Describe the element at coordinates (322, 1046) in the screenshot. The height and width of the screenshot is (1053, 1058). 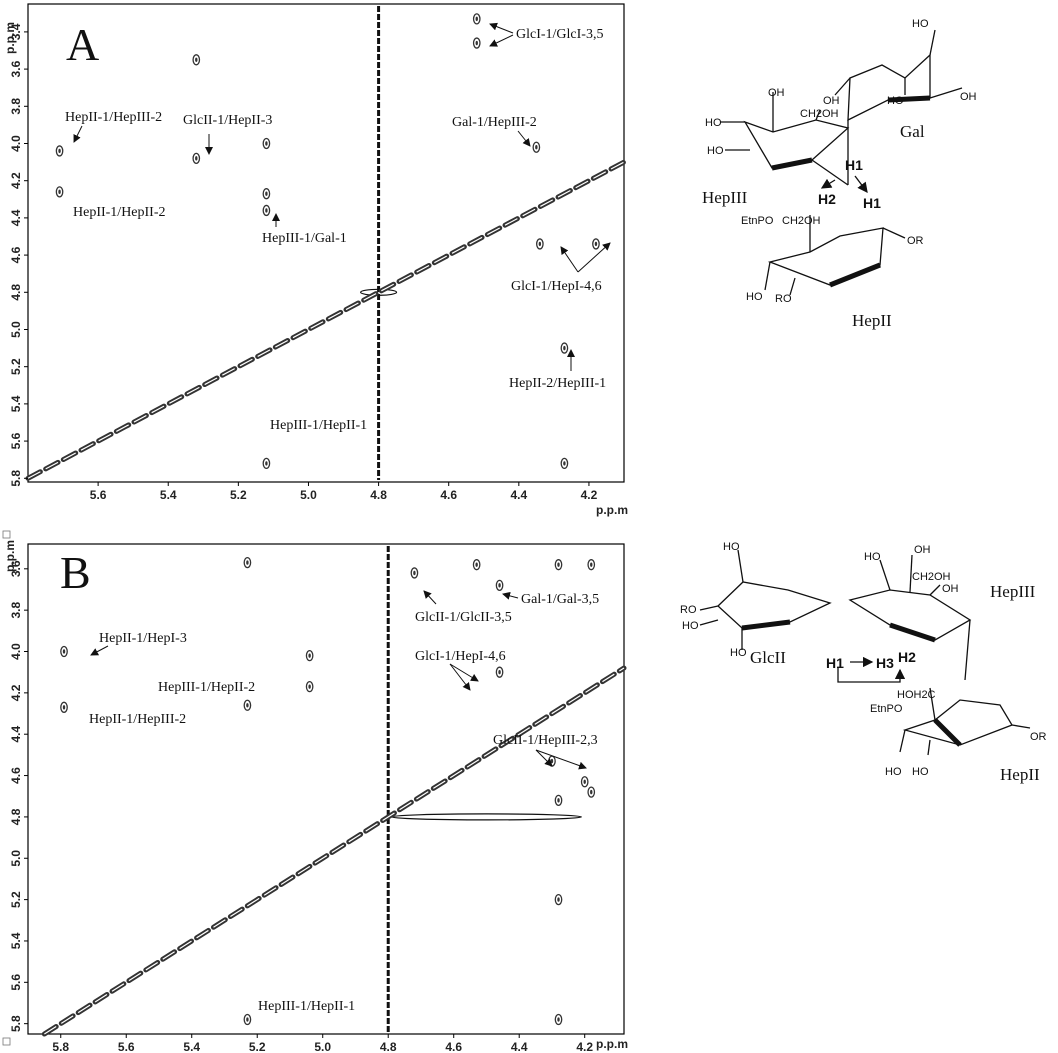
I see `x-tick-label: 5.0` at that location.